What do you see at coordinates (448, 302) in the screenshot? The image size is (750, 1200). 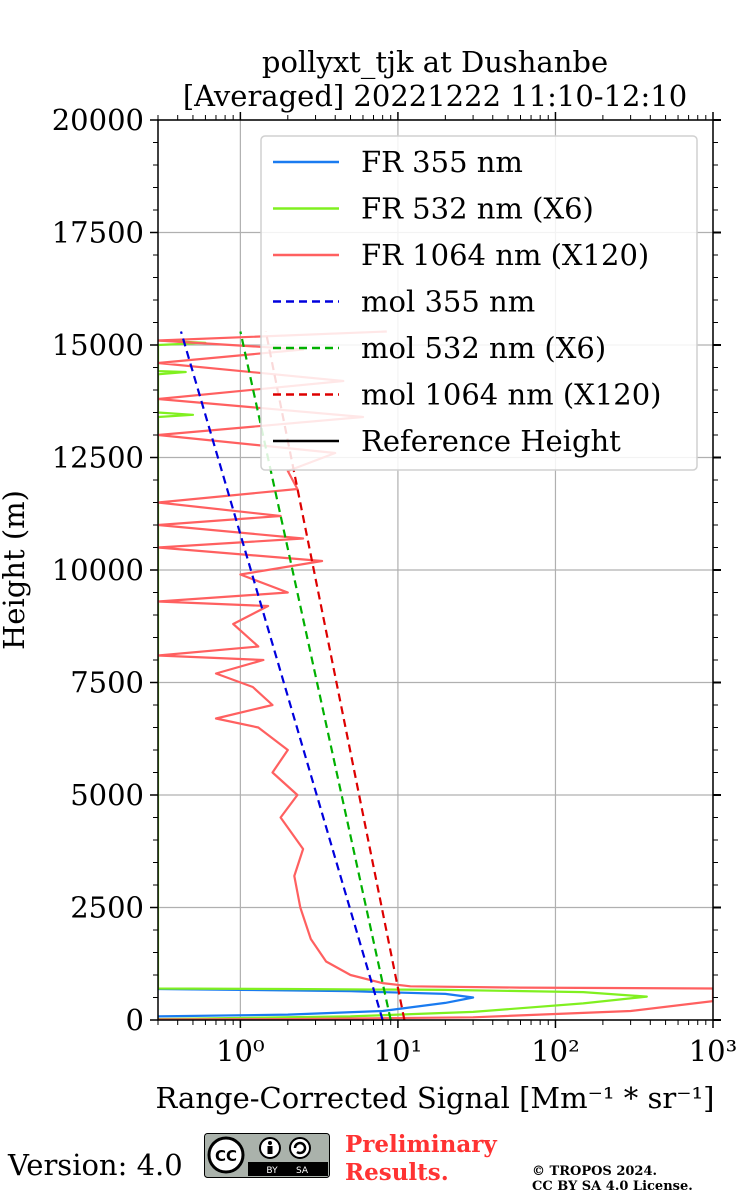 I see `legend-label: mol 355 nm` at bounding box center [448, 302].